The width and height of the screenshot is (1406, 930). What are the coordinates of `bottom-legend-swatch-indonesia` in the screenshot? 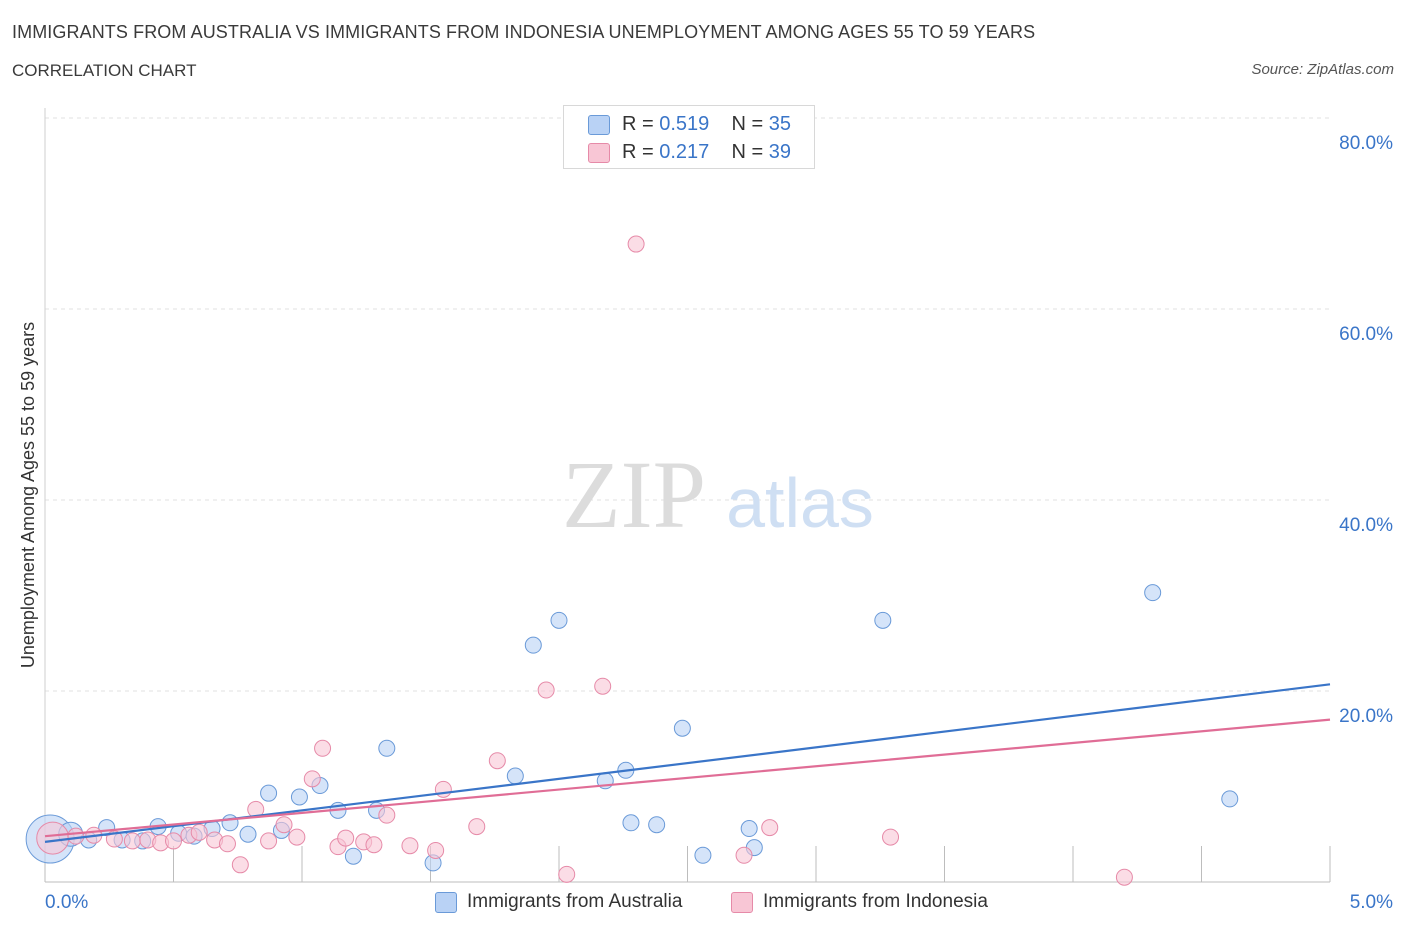 It's located at (742, 902).